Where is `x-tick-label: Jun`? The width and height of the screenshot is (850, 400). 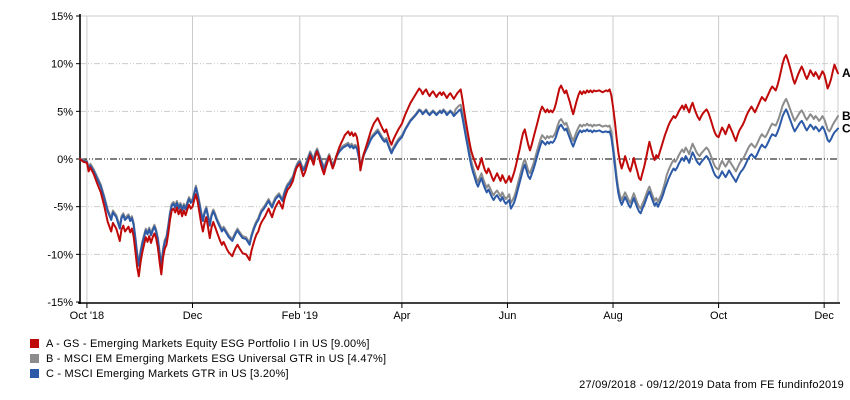 x-tick-label: Jun is located at coordinates (508, 316).